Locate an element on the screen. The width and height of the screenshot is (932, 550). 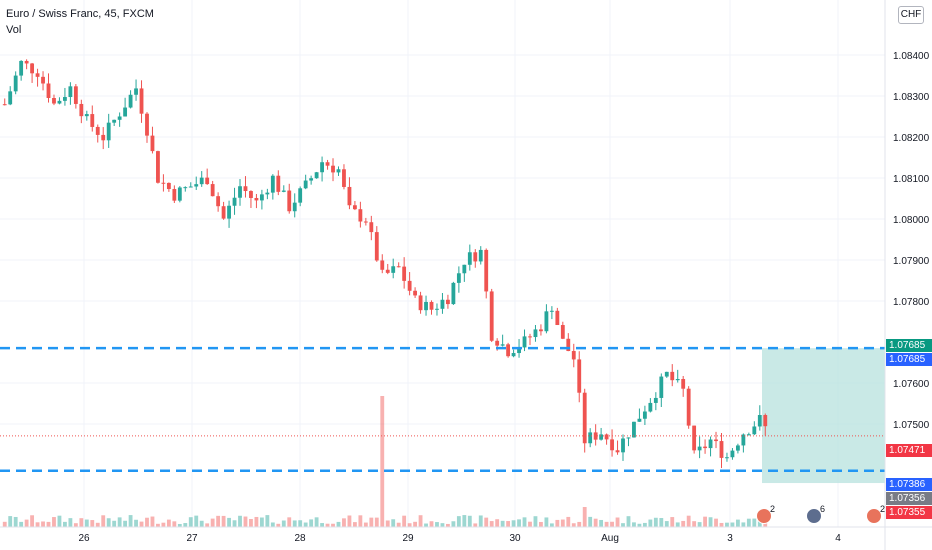
time-tick-label: 27 is located at coordinates (192, 538).